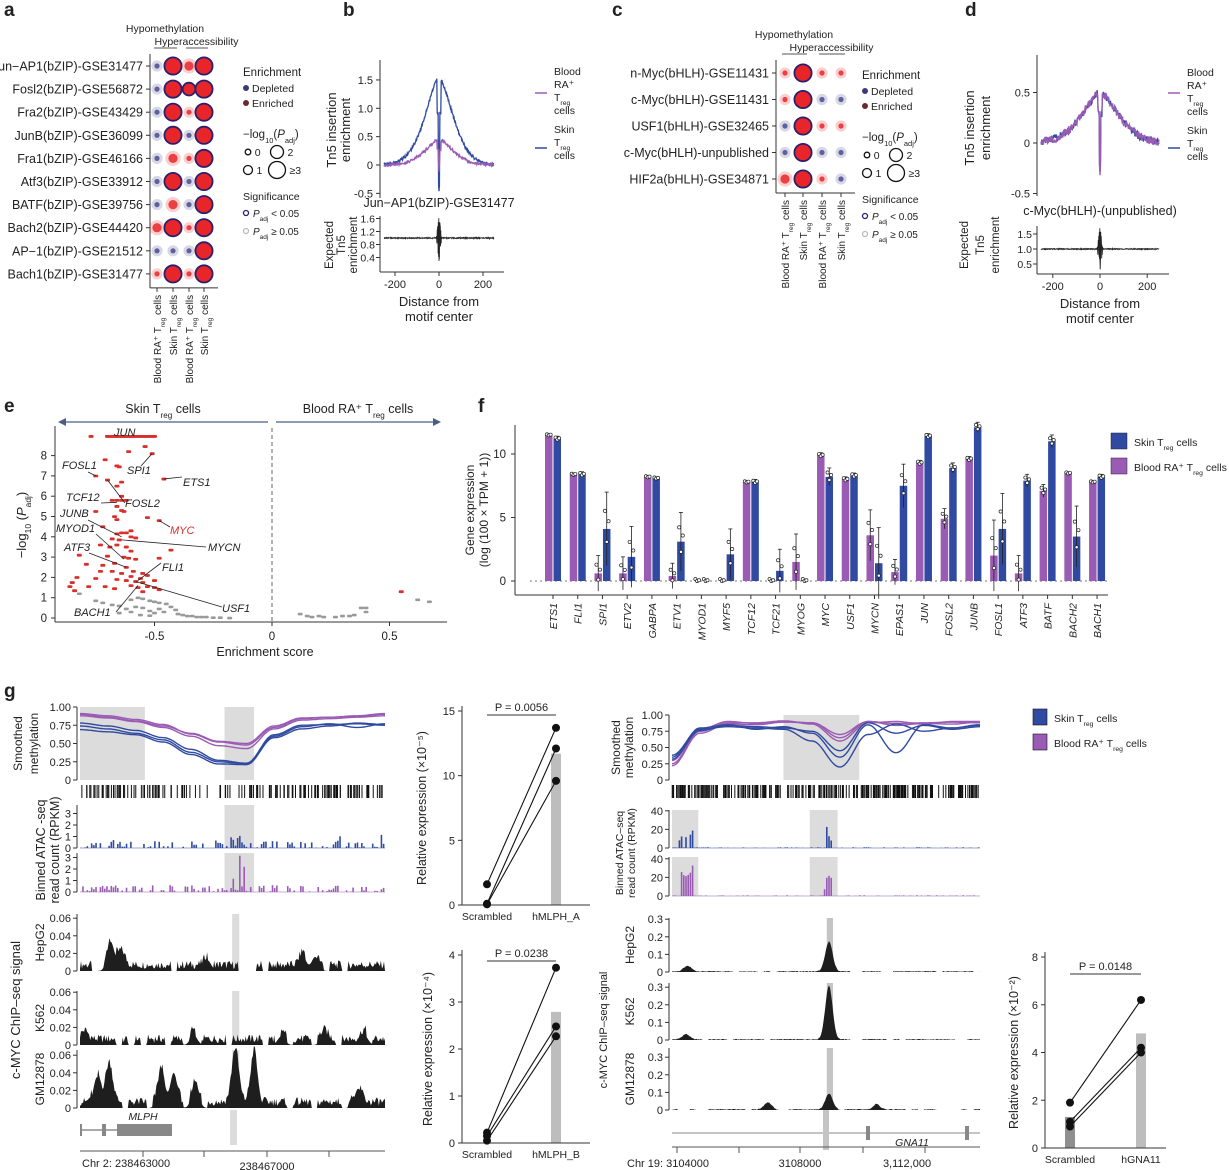 This screenshot has height=1170, width=1229. What do you see at coordinates (182, 531) in the screenshot?
I see `gene-label-myc: MYC` at bounding box center [182, 531].